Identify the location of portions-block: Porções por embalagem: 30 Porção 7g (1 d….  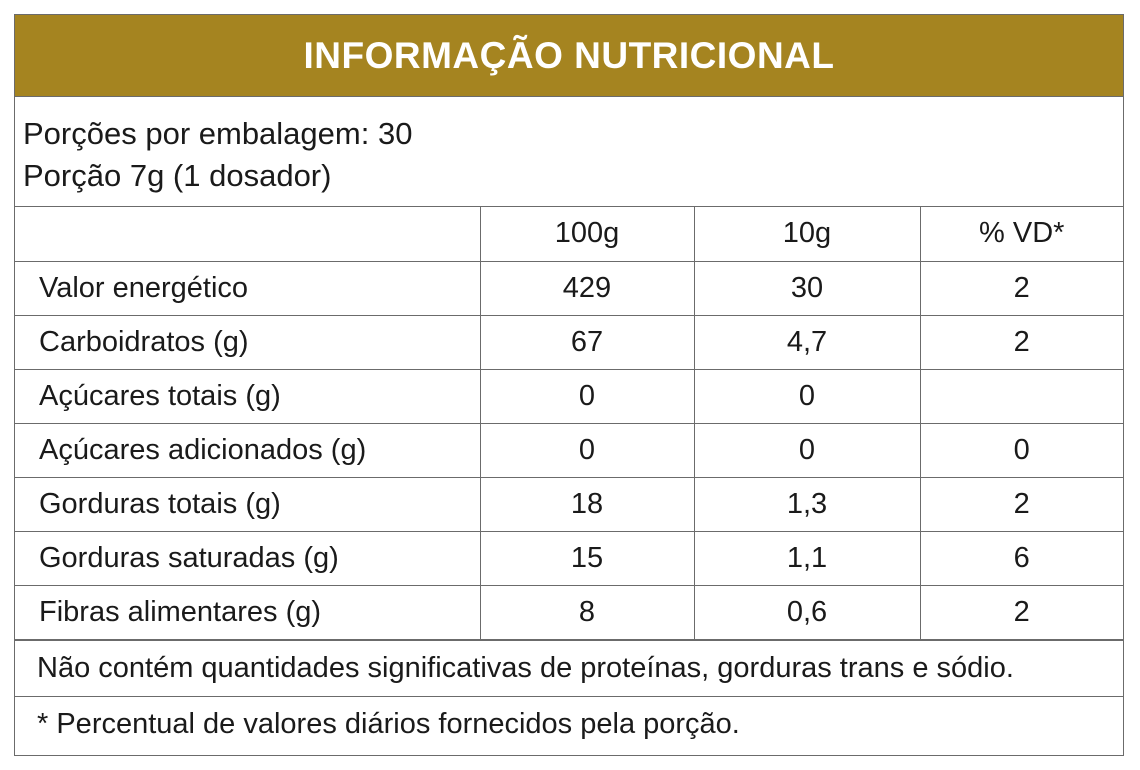
(569, 152).